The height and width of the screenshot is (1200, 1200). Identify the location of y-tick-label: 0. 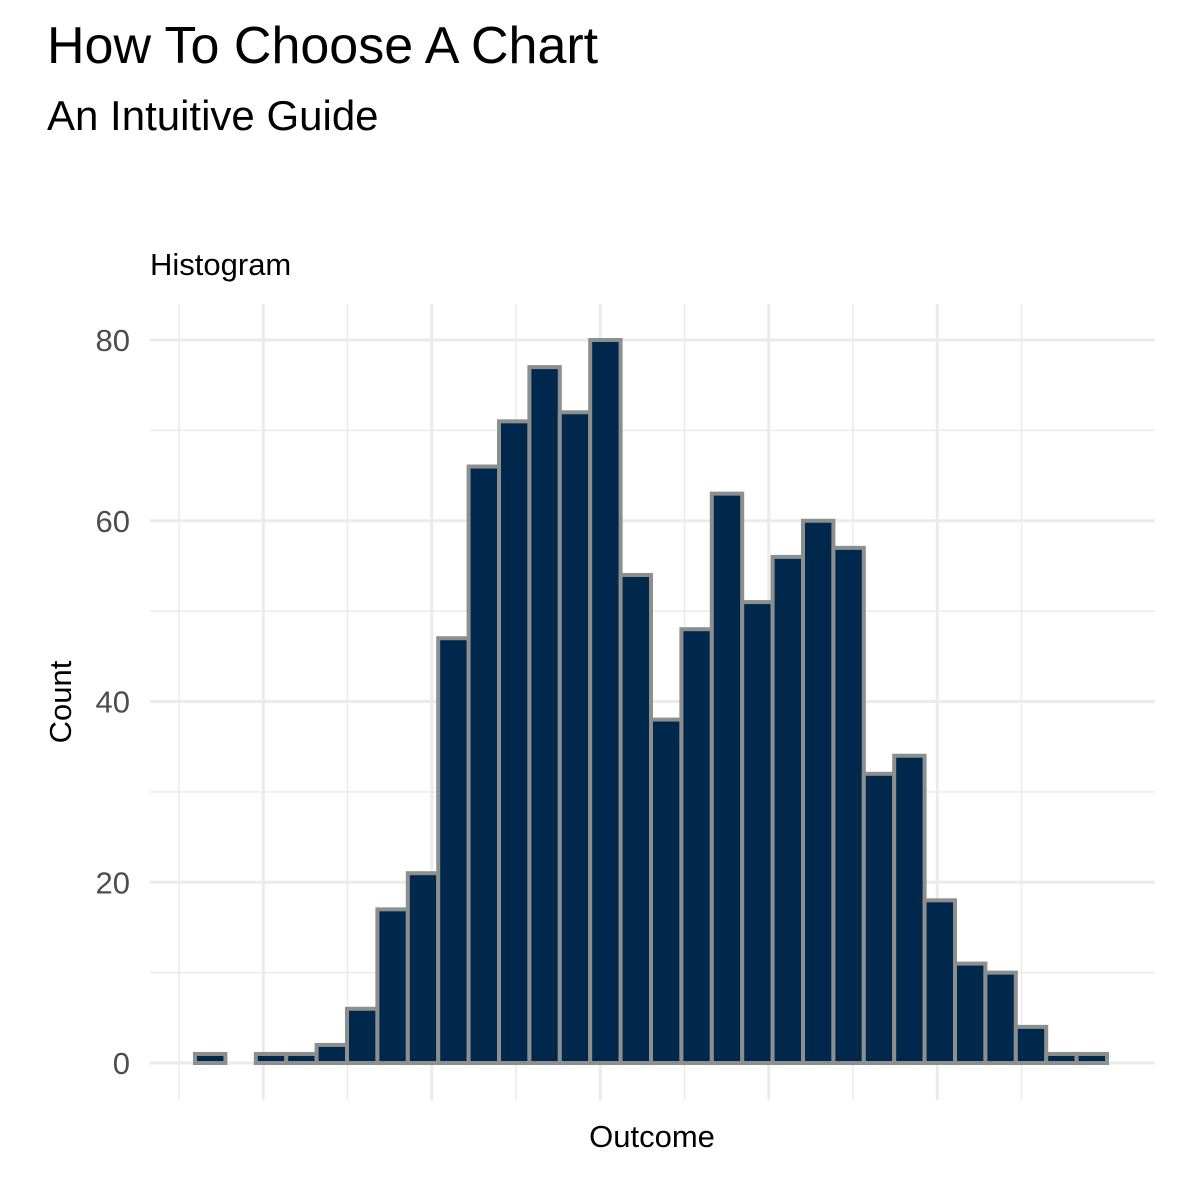
(121, 1063).